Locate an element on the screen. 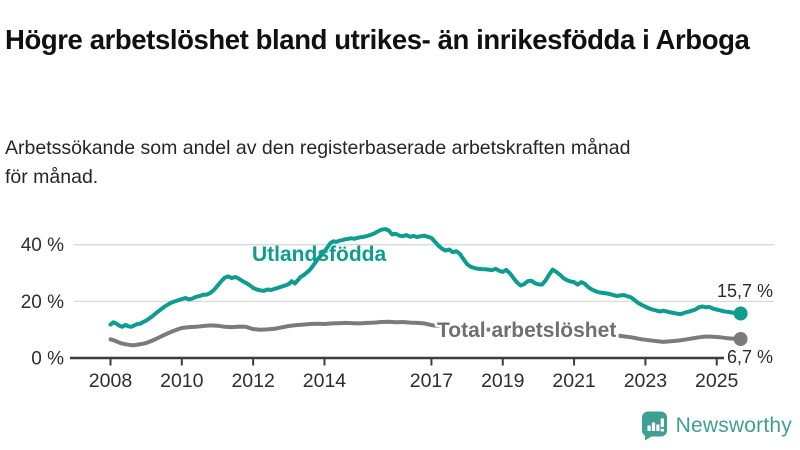 The width and height of the screenshot is (800, 450). newsworthy-logo: Newsworthy is located at coordinates (716, 426).